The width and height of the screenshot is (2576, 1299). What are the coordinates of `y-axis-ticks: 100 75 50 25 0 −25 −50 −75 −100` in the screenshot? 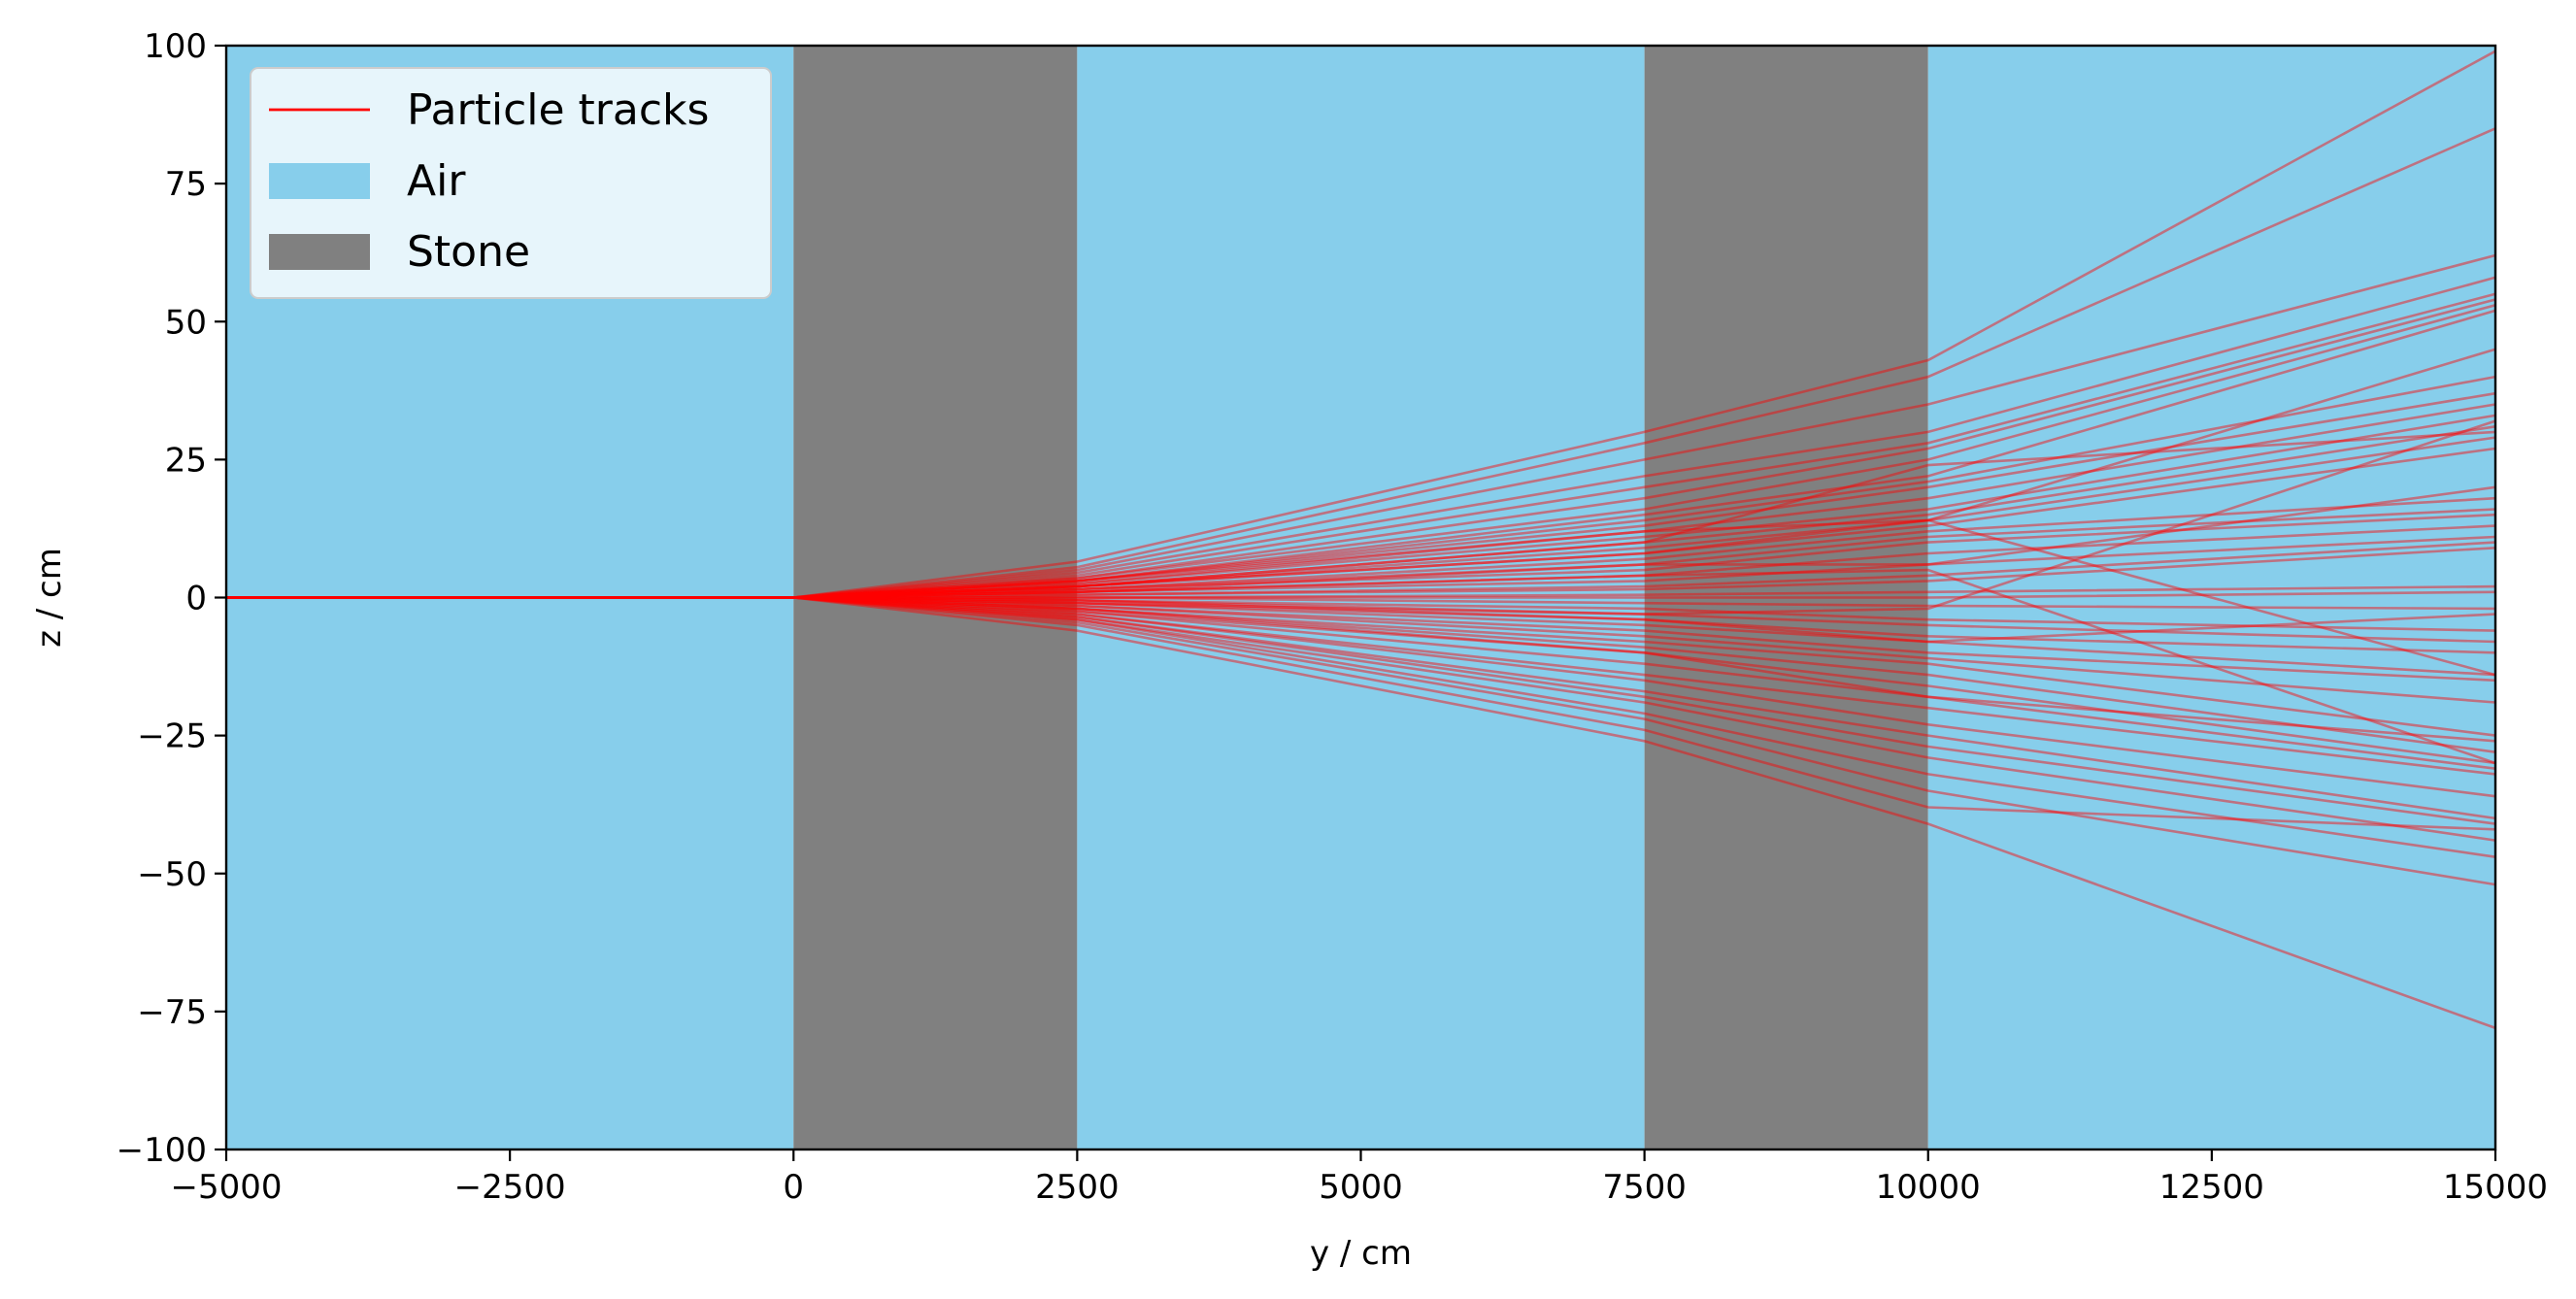 It's located at (172, 598).